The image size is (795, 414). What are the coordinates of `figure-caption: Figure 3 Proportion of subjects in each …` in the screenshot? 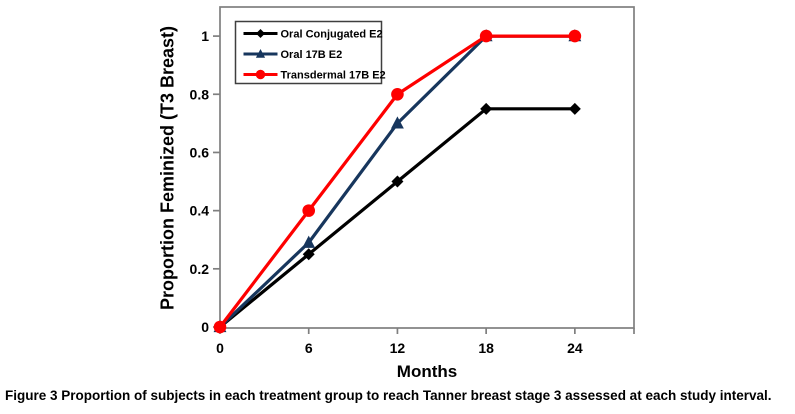 It's located at (397, 395).